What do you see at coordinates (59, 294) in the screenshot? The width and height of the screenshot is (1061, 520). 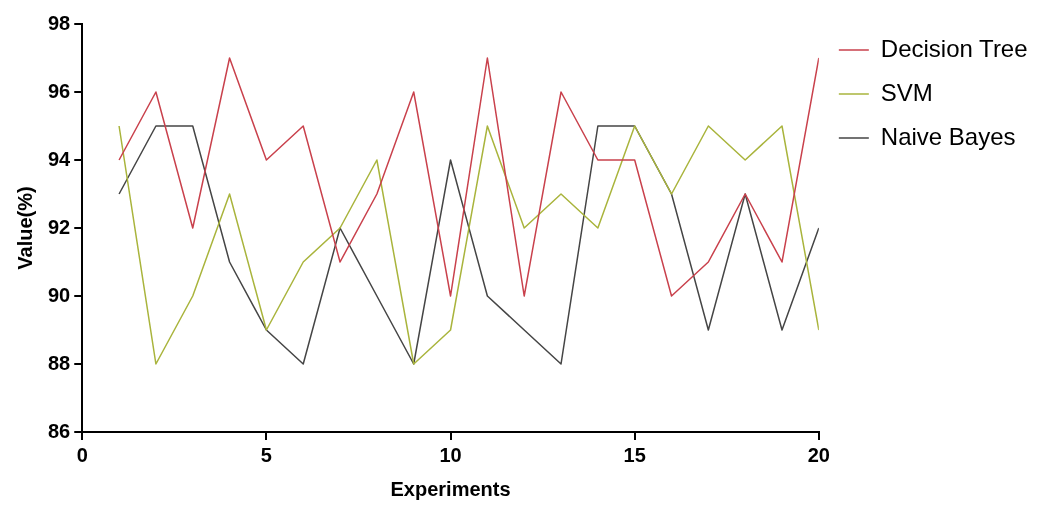 I see `y-tick-label: 90` at bounding box center [59, 294].